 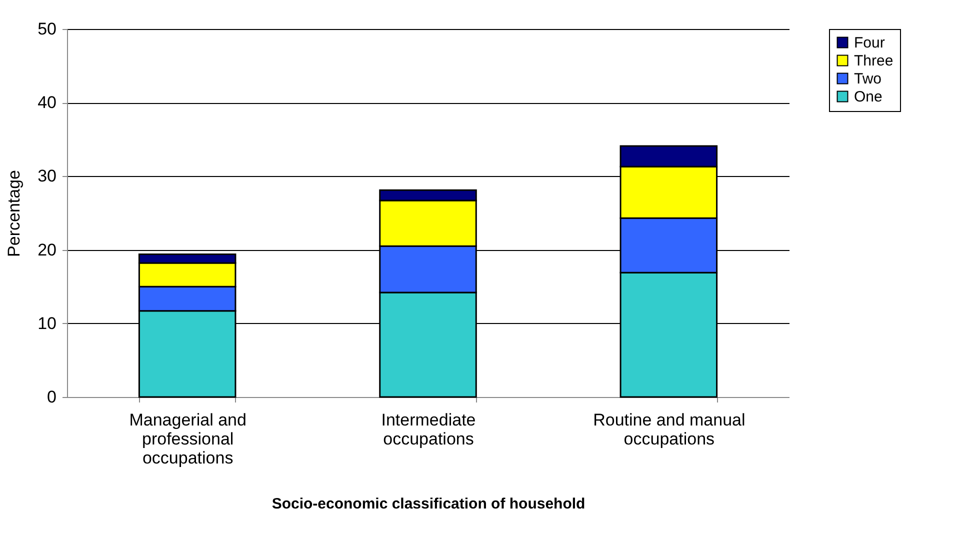 I want to click on legend-label: Two, so click(x=868, y=79).